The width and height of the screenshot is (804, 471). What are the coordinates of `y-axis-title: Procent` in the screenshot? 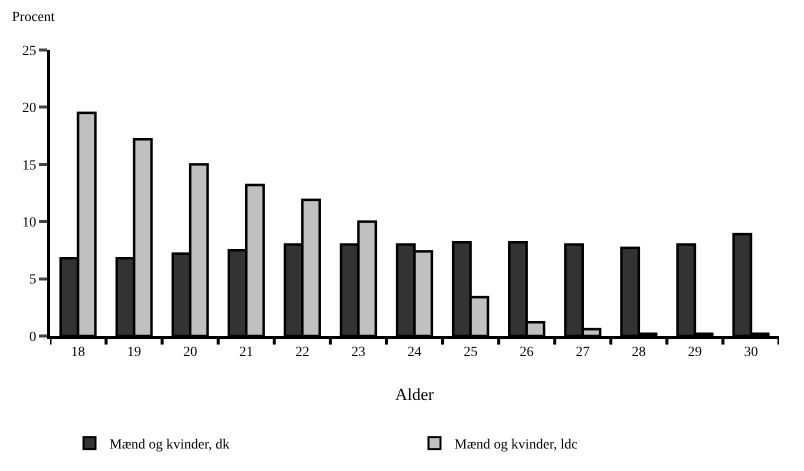 It's located at (33, 17).